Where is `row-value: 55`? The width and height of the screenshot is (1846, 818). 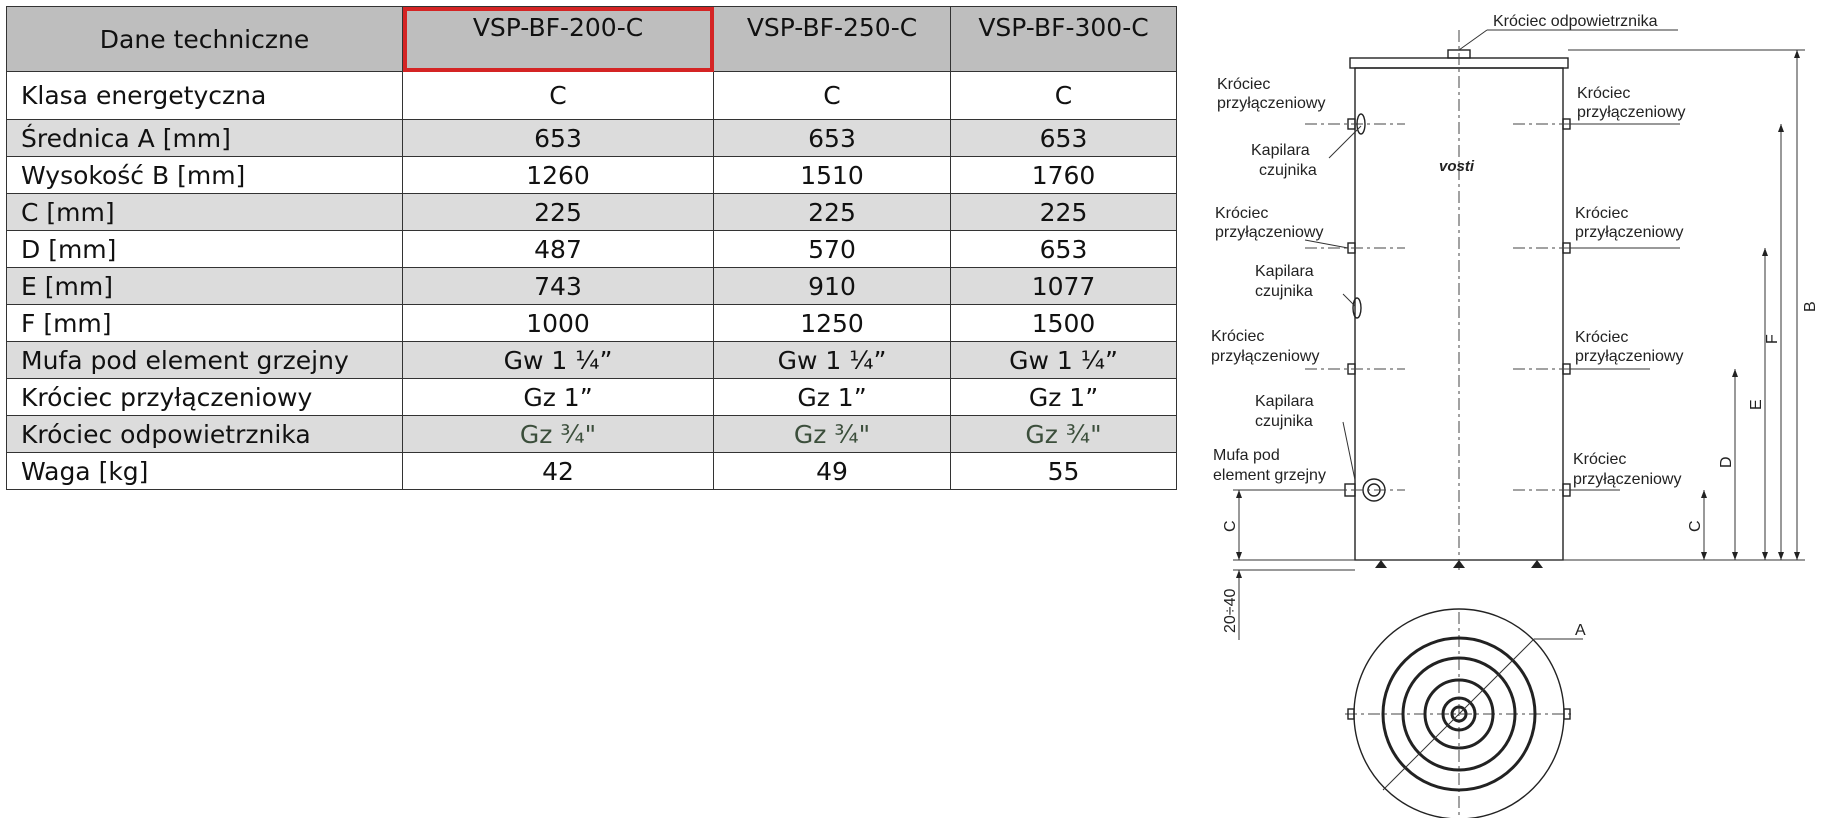 row-value: 55 is located at coordinates (1063, 471).